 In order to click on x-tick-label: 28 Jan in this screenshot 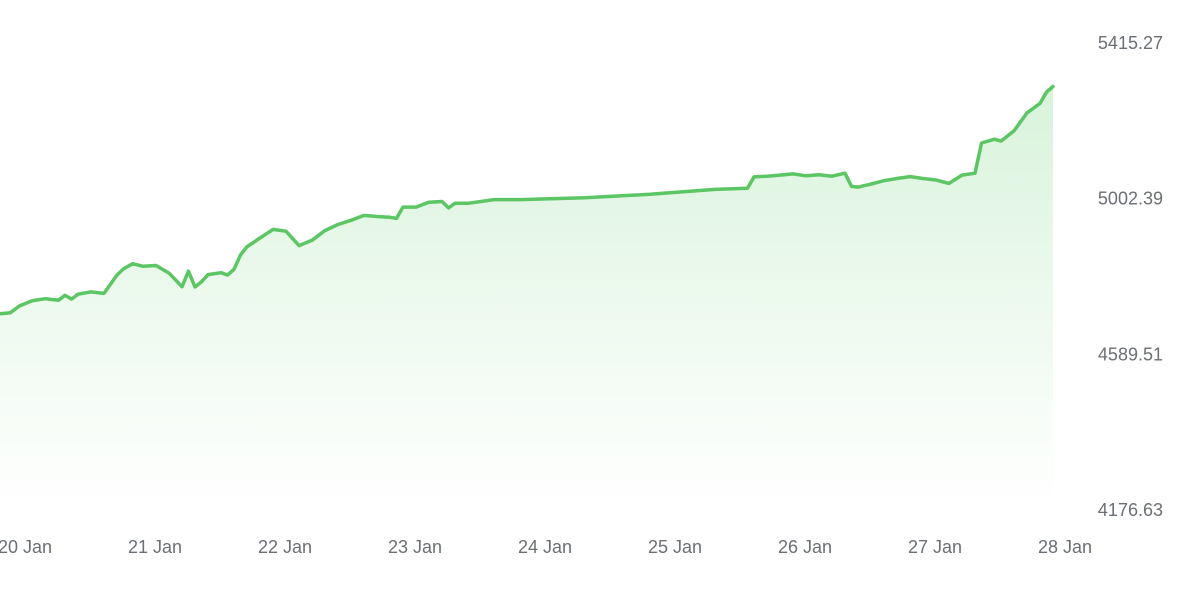, I will do `click(1065, 547)`.